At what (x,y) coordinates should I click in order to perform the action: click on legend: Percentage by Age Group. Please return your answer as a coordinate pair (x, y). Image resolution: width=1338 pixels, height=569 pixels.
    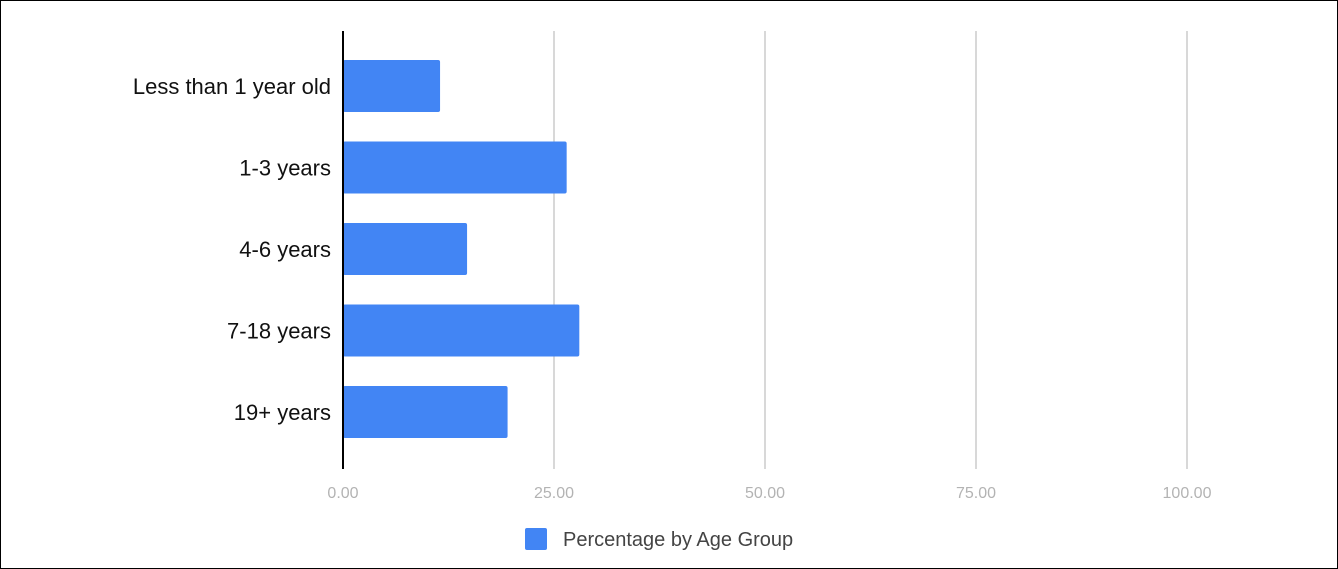
    Looking at the image, I should click on (659, 539).